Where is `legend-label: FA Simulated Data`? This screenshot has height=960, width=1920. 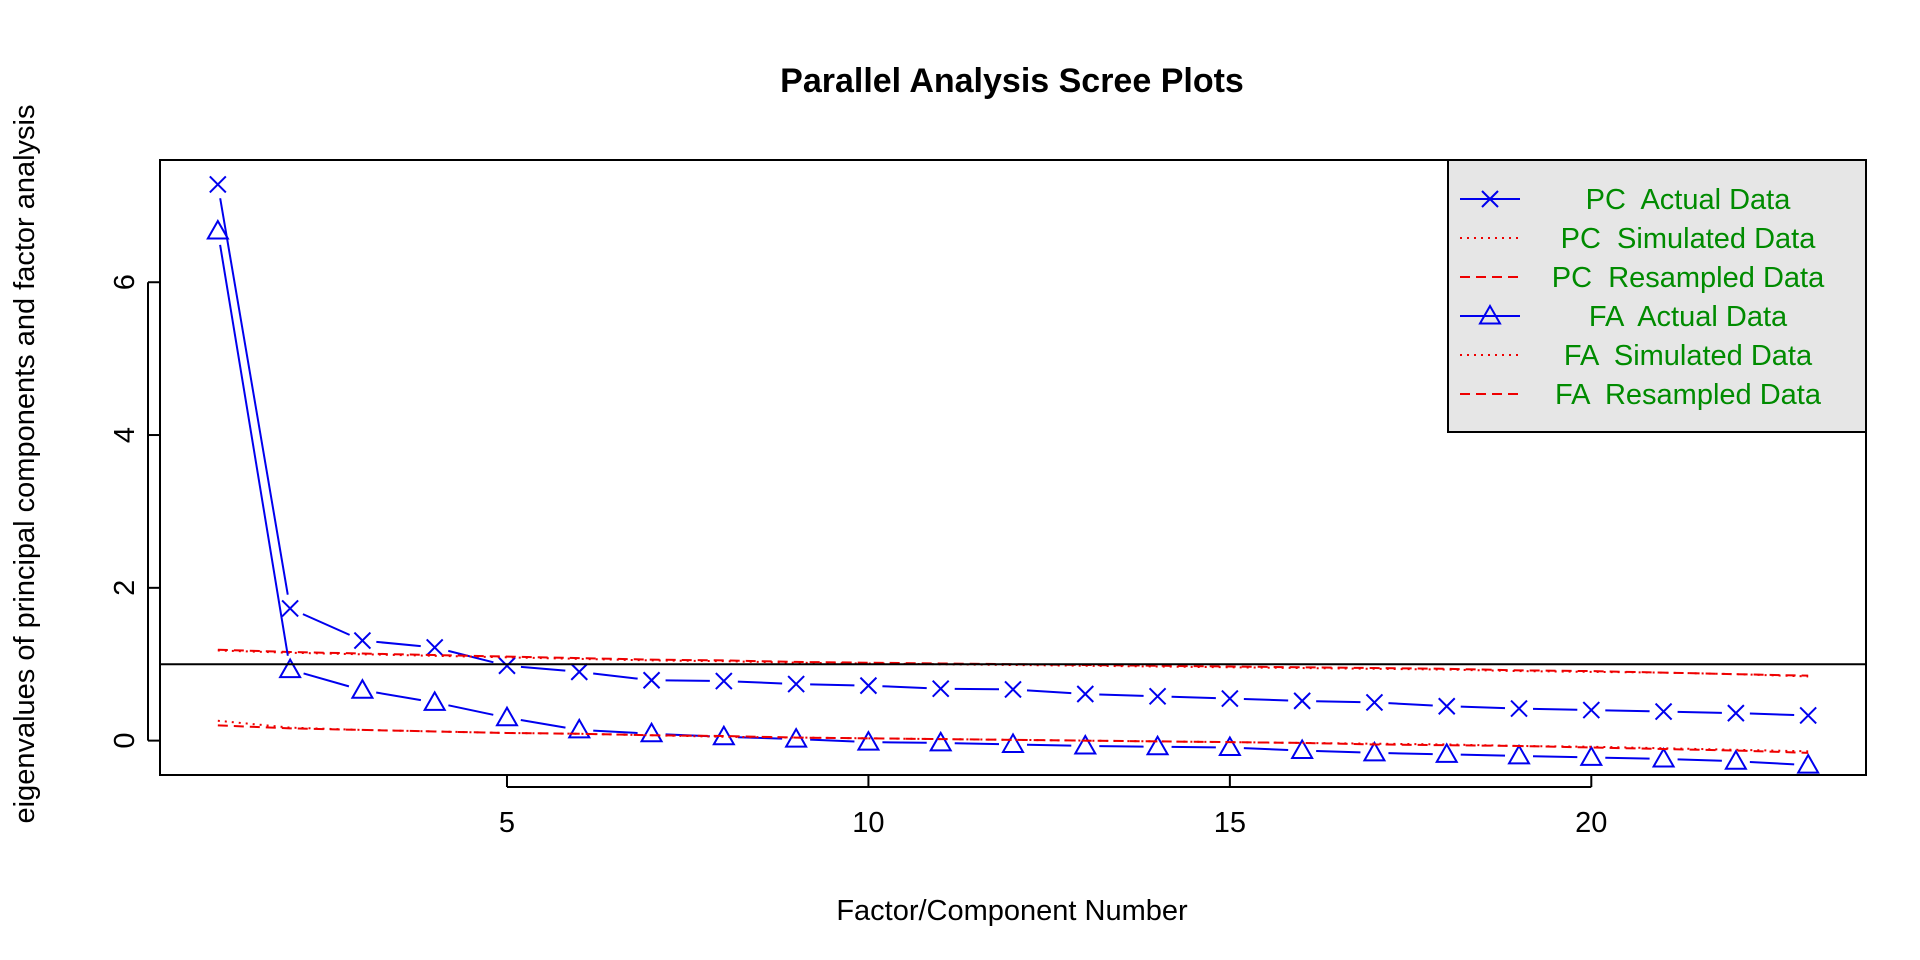 legend-label: FA Simulated Data is located at coordinates (1688, 356).